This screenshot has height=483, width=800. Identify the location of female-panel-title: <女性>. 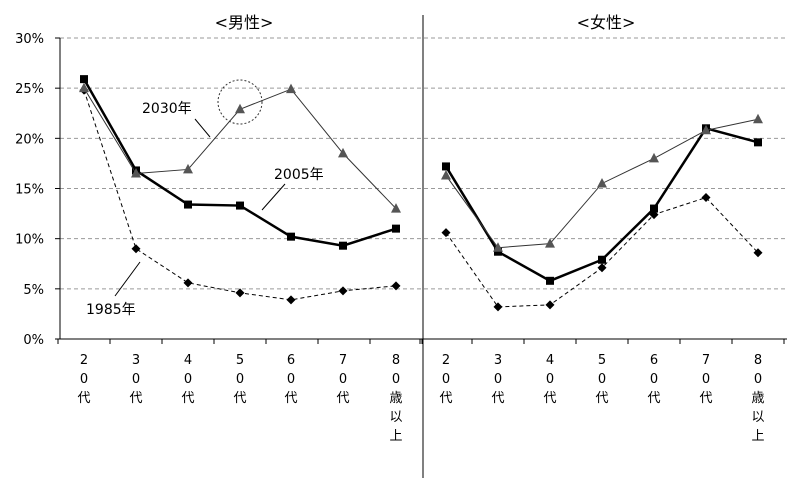
(606, 22).